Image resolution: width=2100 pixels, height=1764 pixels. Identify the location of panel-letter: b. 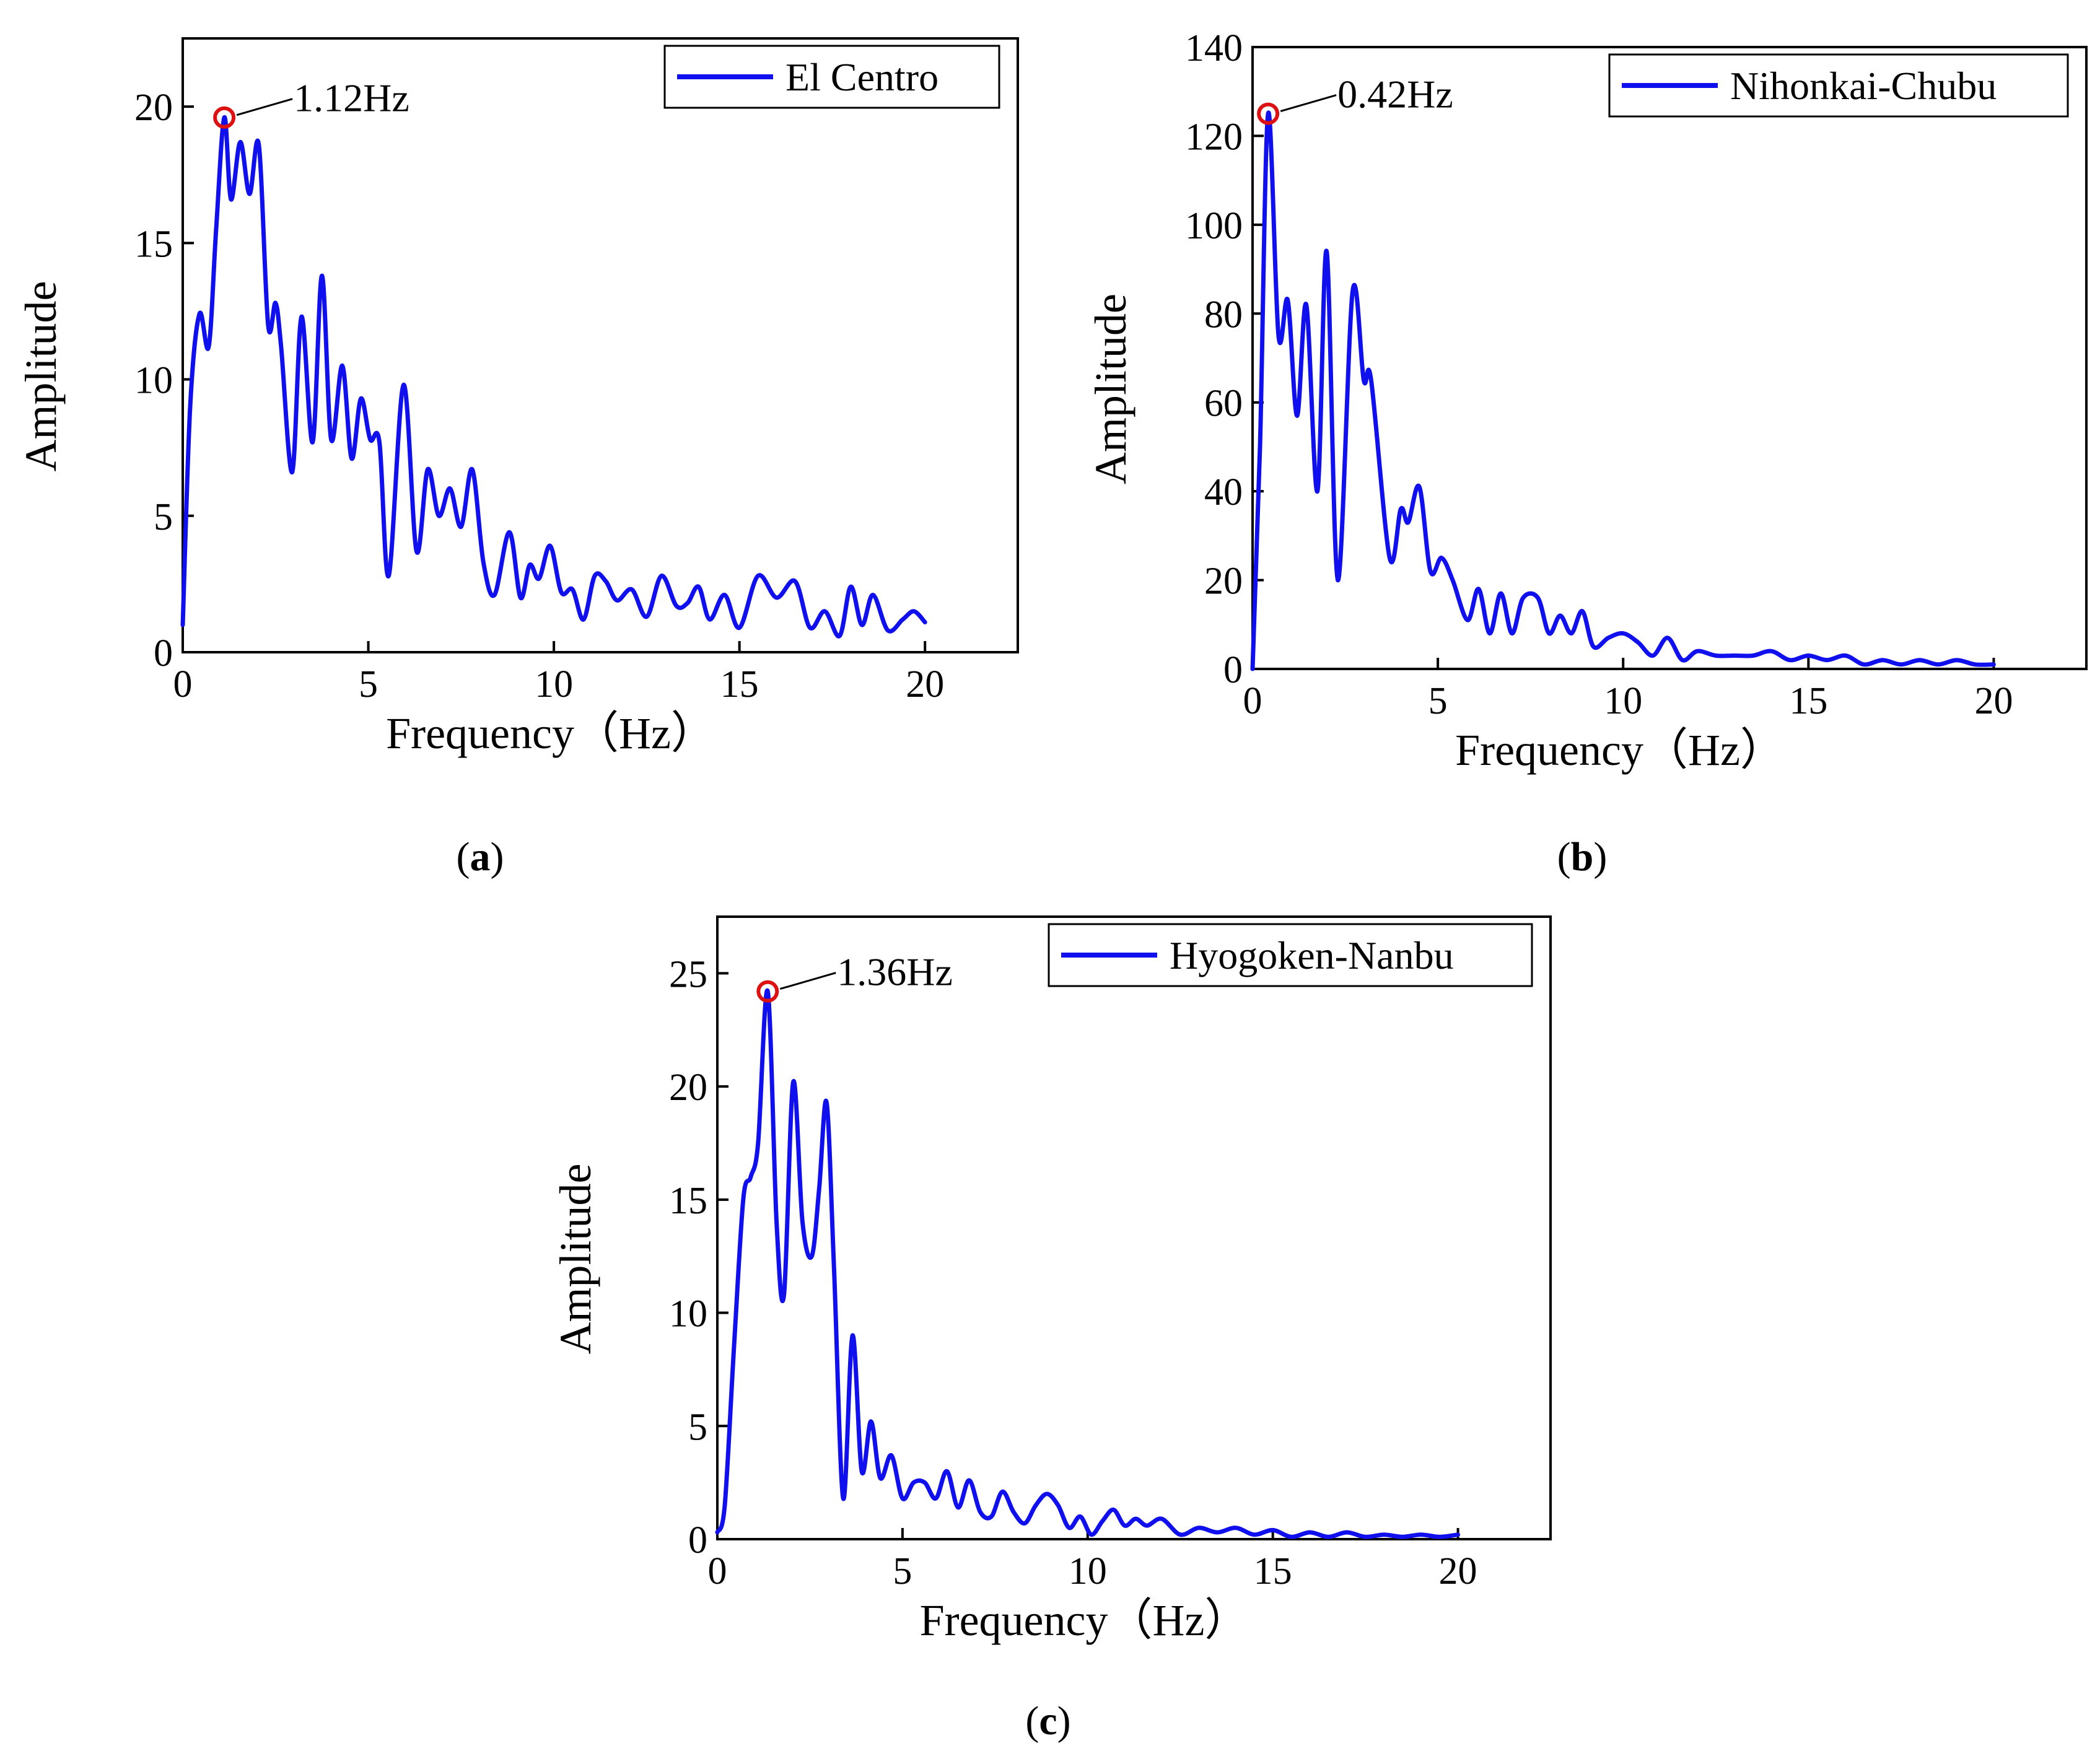
(1582, 857).